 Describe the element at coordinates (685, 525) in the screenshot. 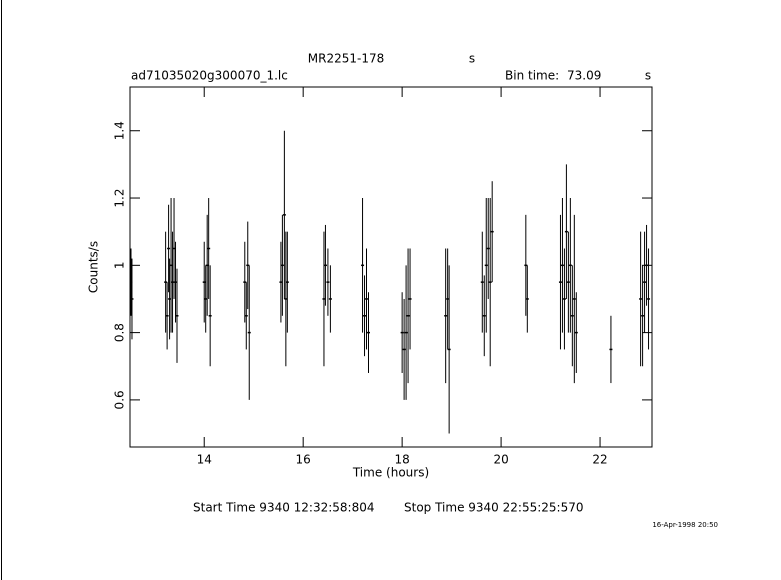

I see `date-stamp: 16-Apr-1998 20:50` at that location.